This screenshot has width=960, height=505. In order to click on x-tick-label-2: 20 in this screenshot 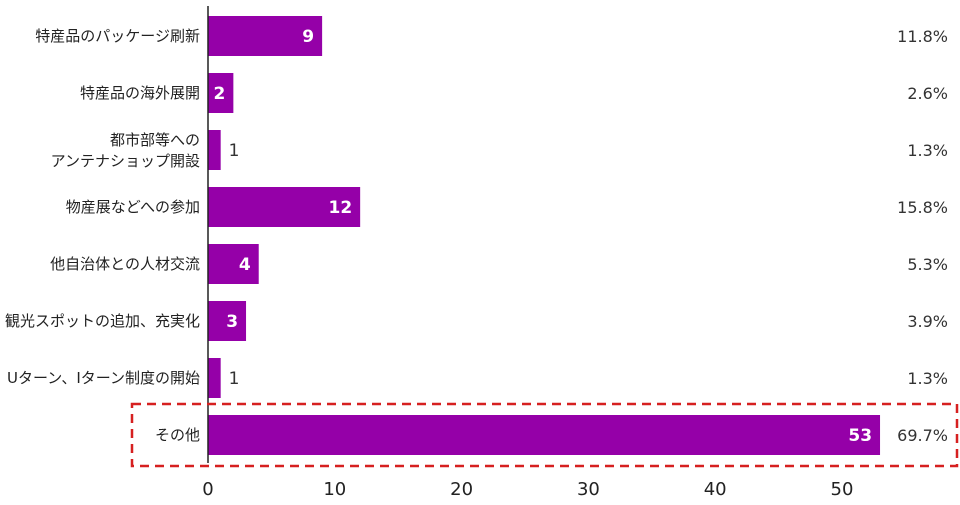, I will do `click(461, 489)`.